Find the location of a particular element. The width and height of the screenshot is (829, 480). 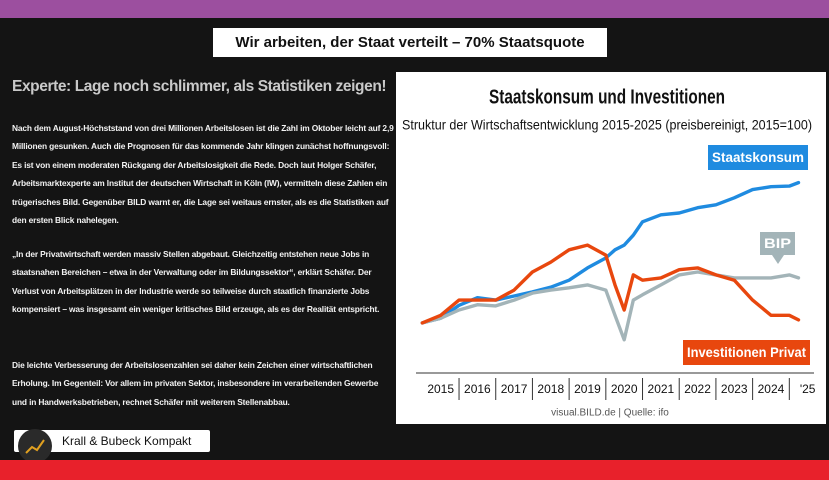

bottom-bar is located at coordinates (414, 470).